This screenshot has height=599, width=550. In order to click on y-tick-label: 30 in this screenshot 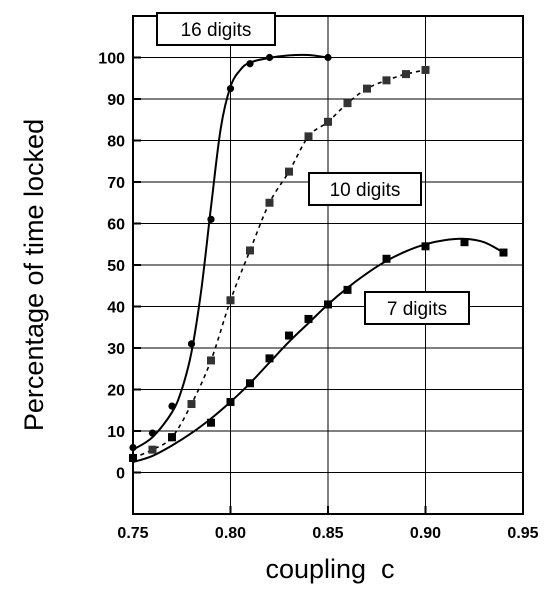, I will do `click(116, 349)`.